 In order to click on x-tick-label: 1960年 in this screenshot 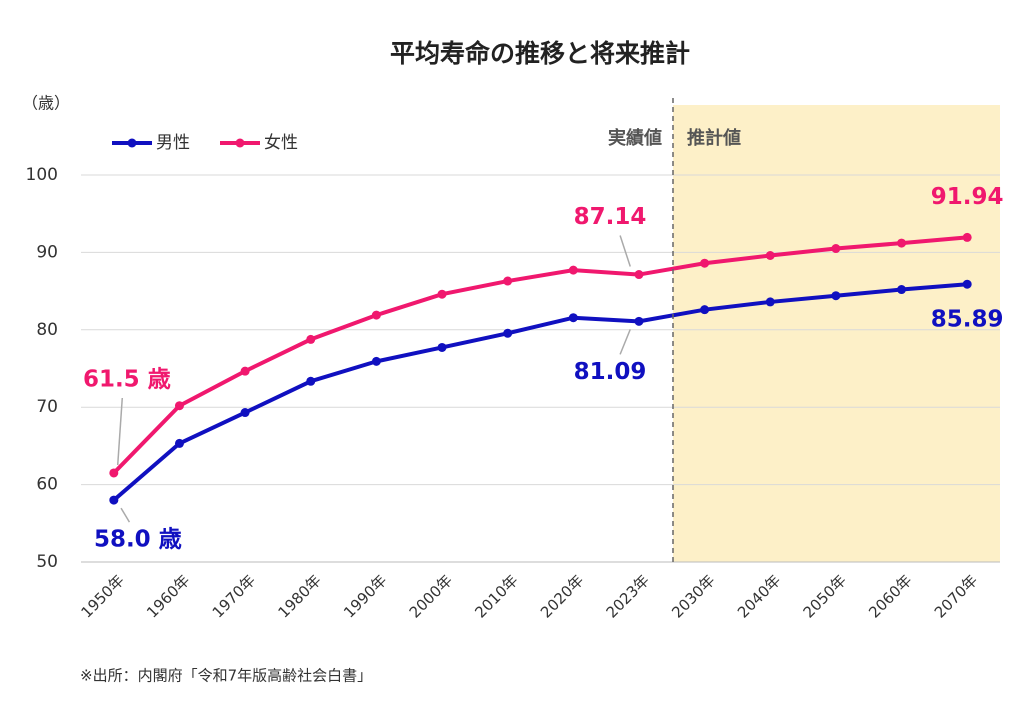, I will do `click(168, 596)`.